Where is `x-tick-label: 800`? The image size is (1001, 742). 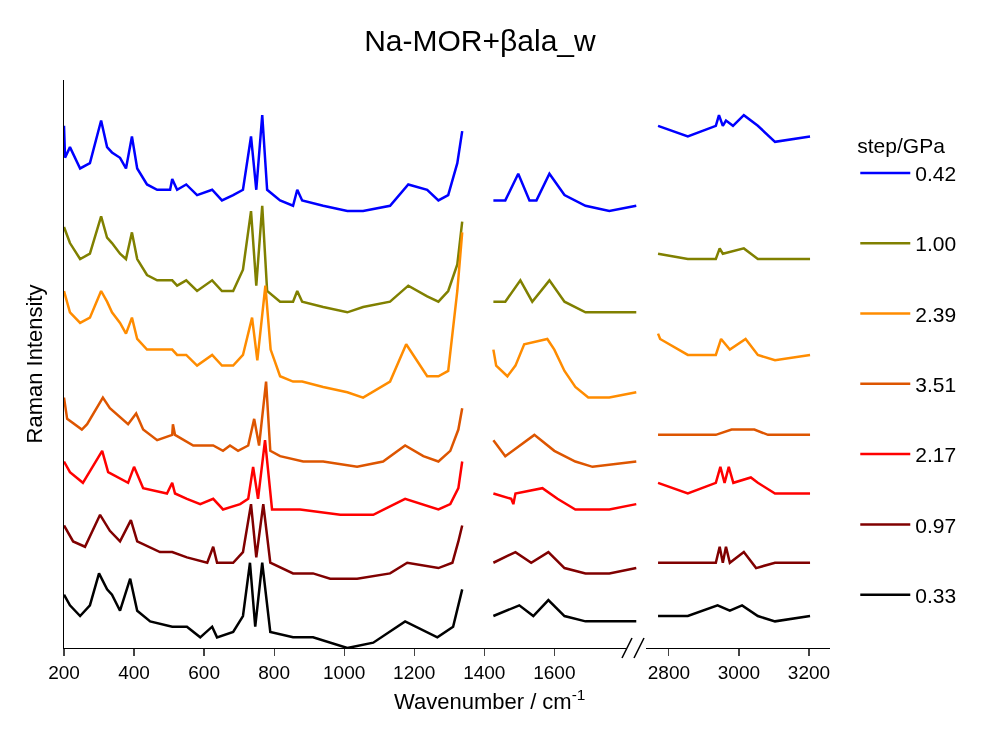 x-tick-label: 800 is located at coordinates (274, 672).